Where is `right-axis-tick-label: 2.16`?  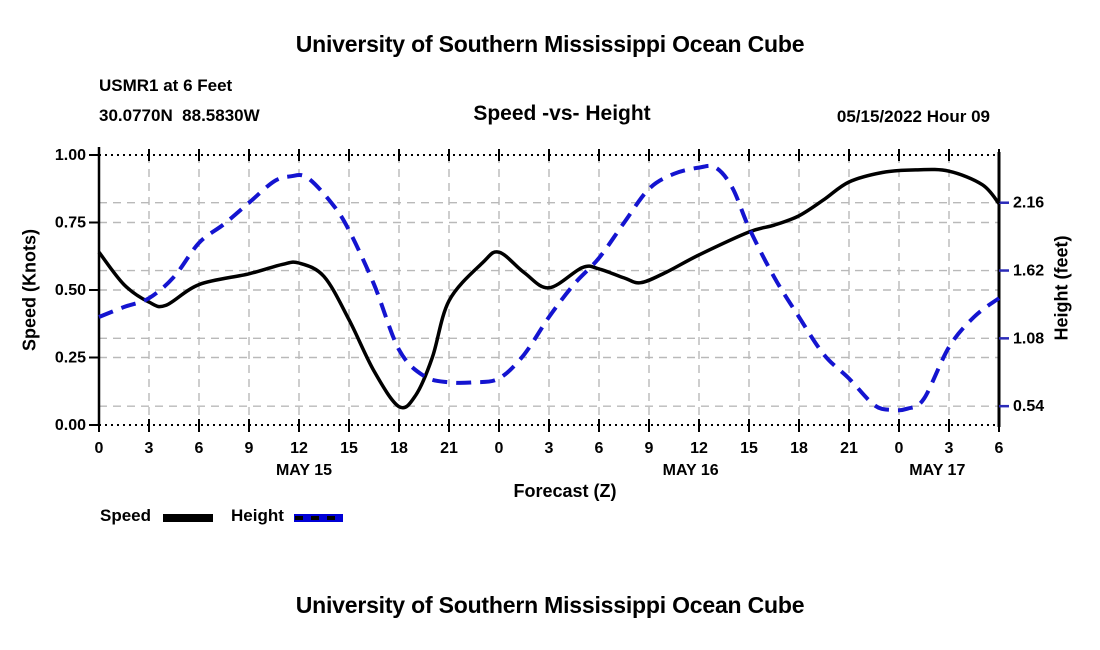
right-axis-tick-label: 2.16 is located at coordinates (1028, 203).